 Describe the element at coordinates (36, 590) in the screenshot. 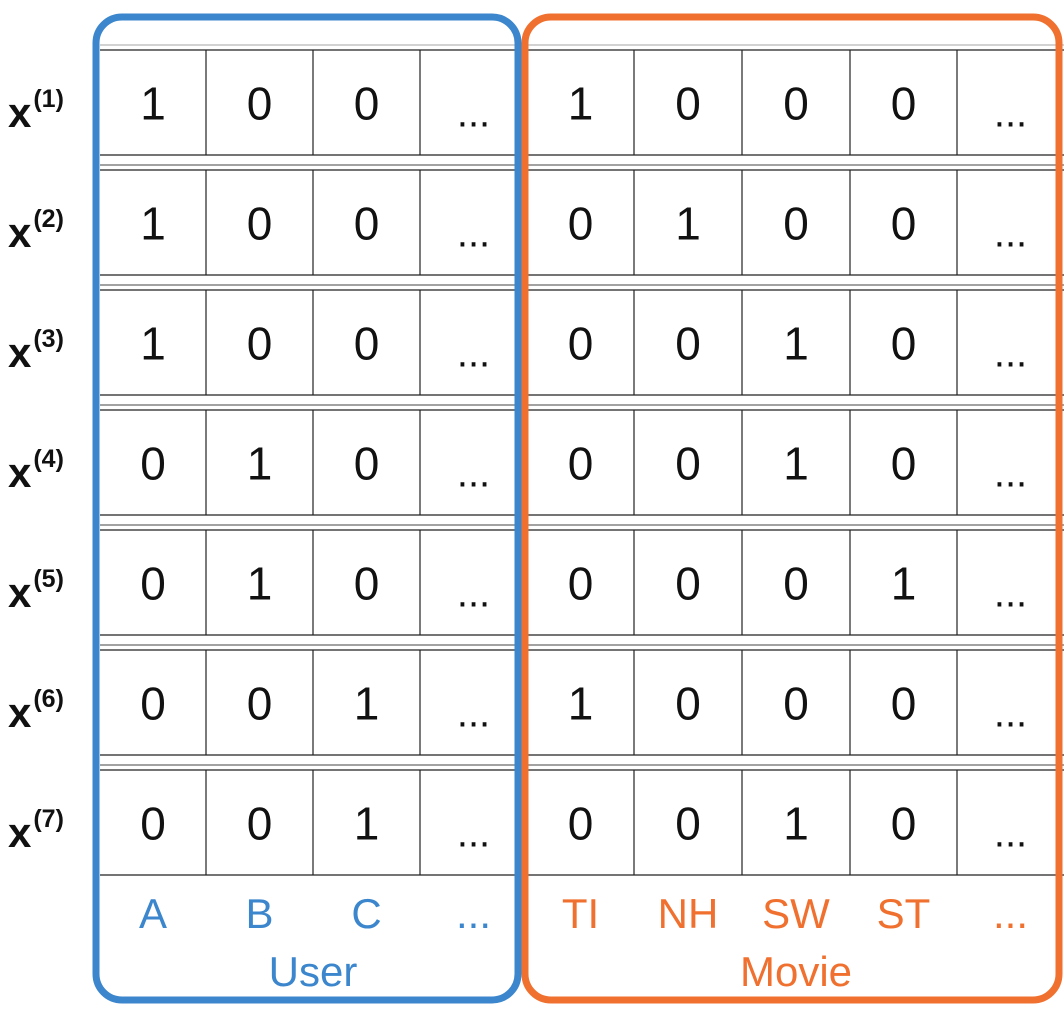

I see `row-label: x(5)` at that location.